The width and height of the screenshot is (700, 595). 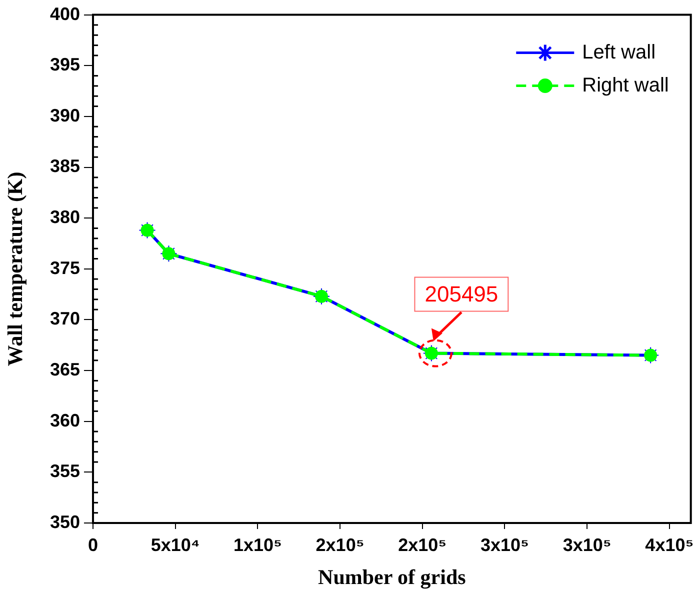 What do you see at coordinates (625, 85) in the screenshot?
I see `legend-label: Right wall` at bounding box center [625, 85].